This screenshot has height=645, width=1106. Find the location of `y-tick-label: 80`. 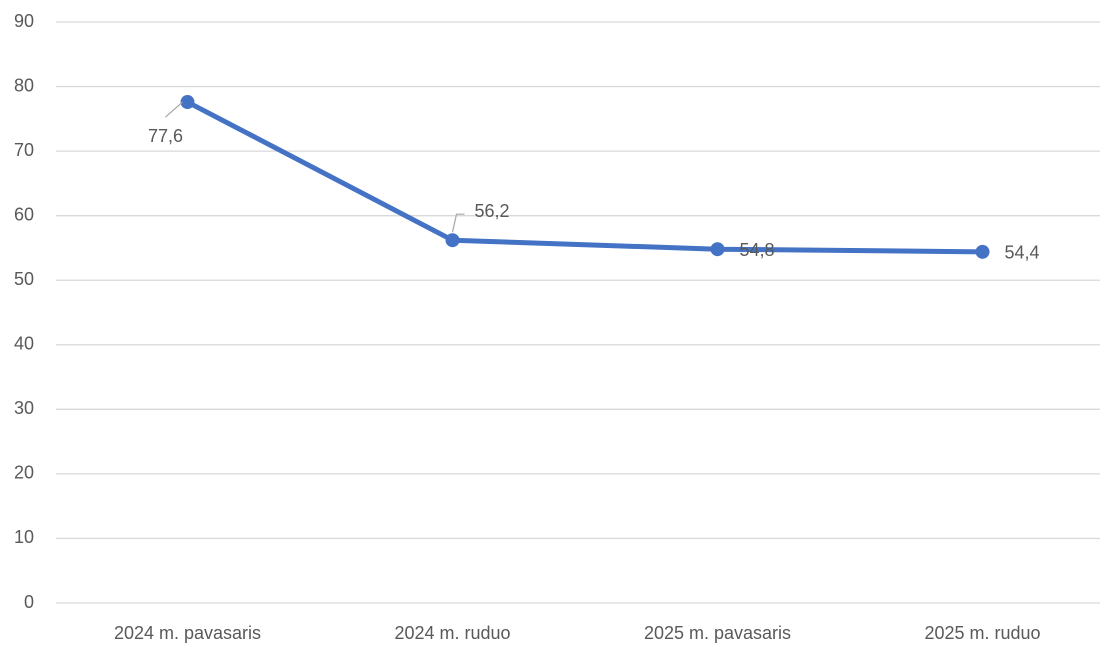

y-tick-label: 80 is located at coordinates (24, 85).